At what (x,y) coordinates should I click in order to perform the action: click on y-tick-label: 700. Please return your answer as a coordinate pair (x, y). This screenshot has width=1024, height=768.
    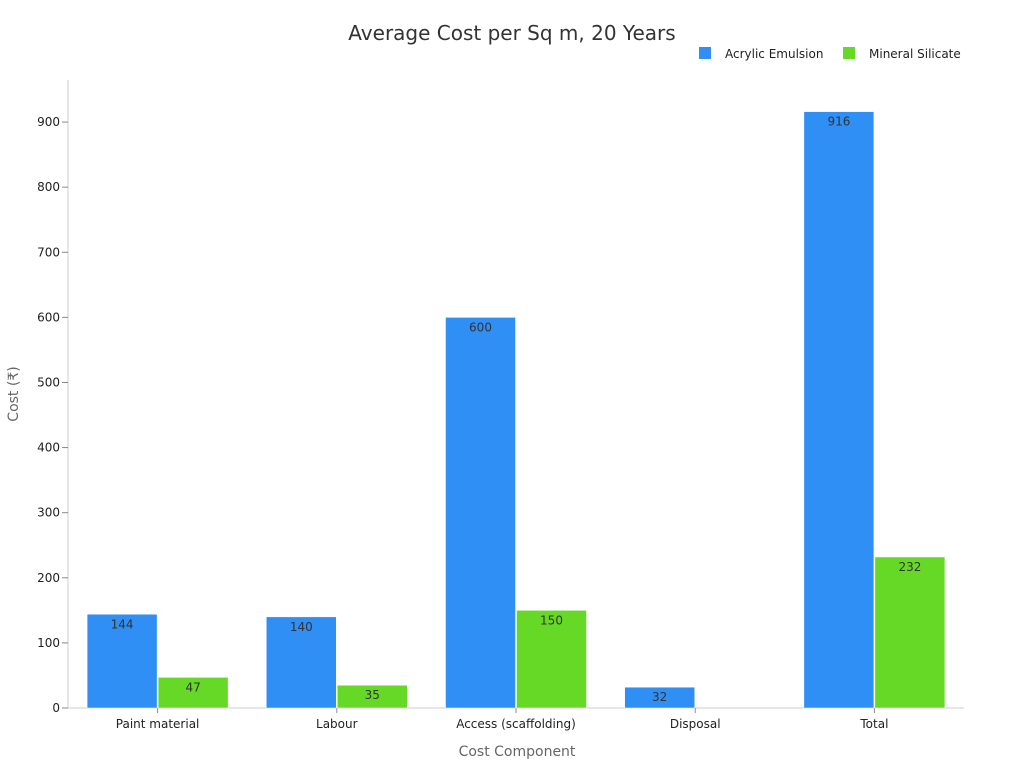
    Looking at the image, I should click on (48, 252).